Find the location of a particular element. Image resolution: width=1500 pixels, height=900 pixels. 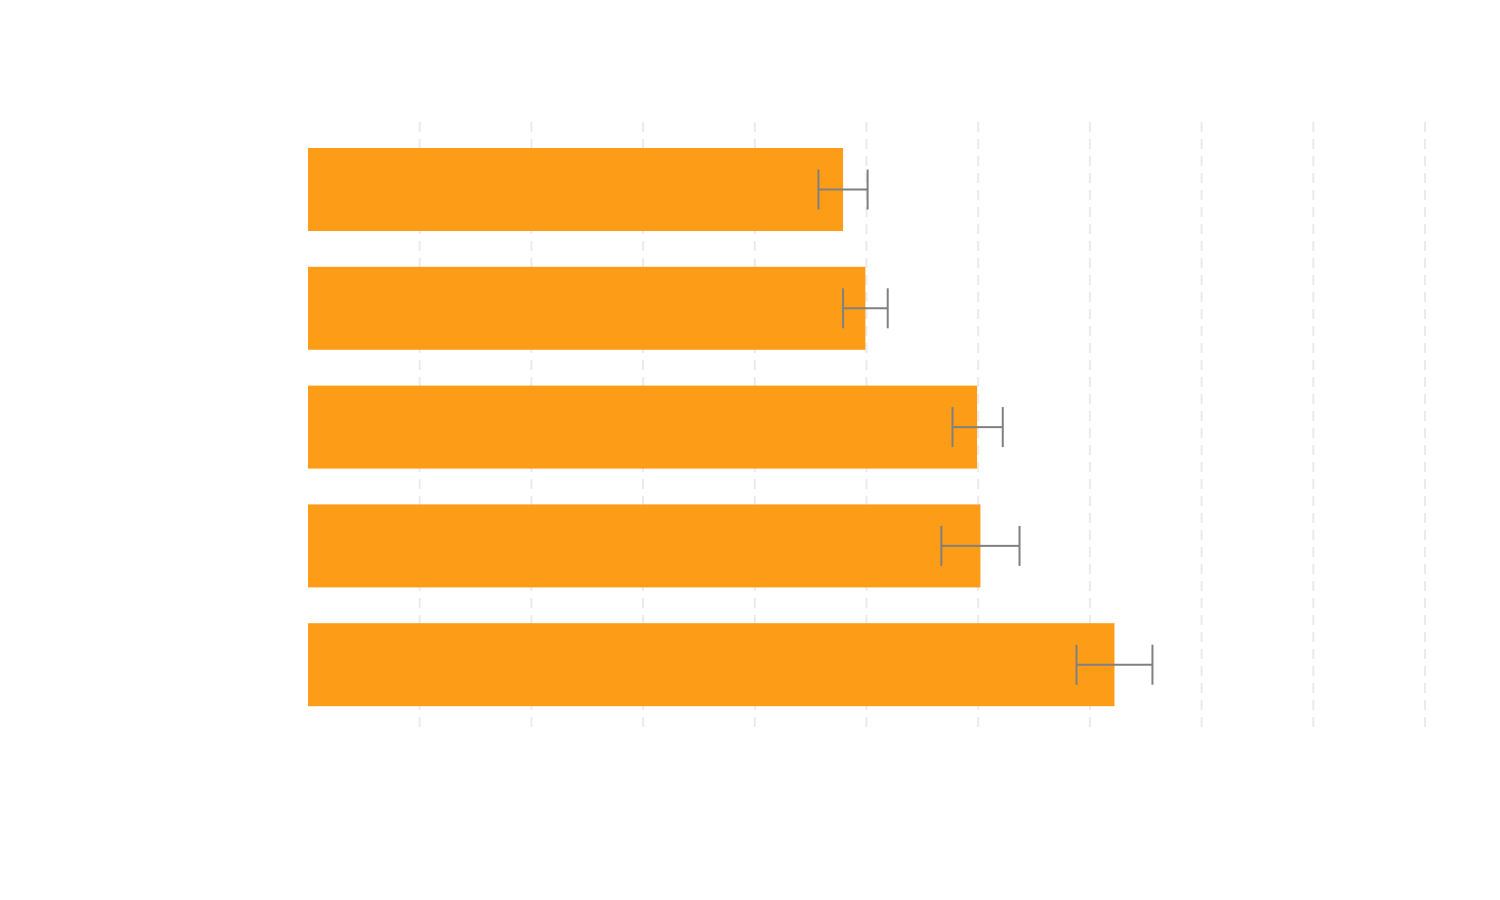

error-bars is located at coordinates (985, 427).